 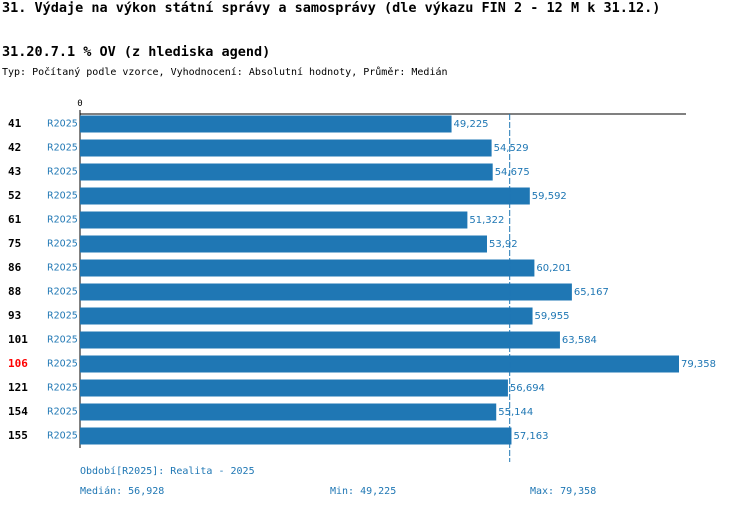 I want to click on category-label: 41, so click(x=15, y=123).